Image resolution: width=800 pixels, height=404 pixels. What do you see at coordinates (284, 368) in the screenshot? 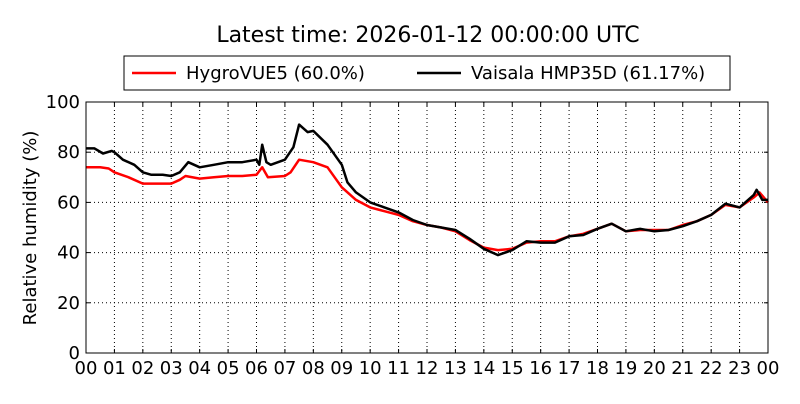
I see `x-tick-label: 07` at bounding box center [284, 368].